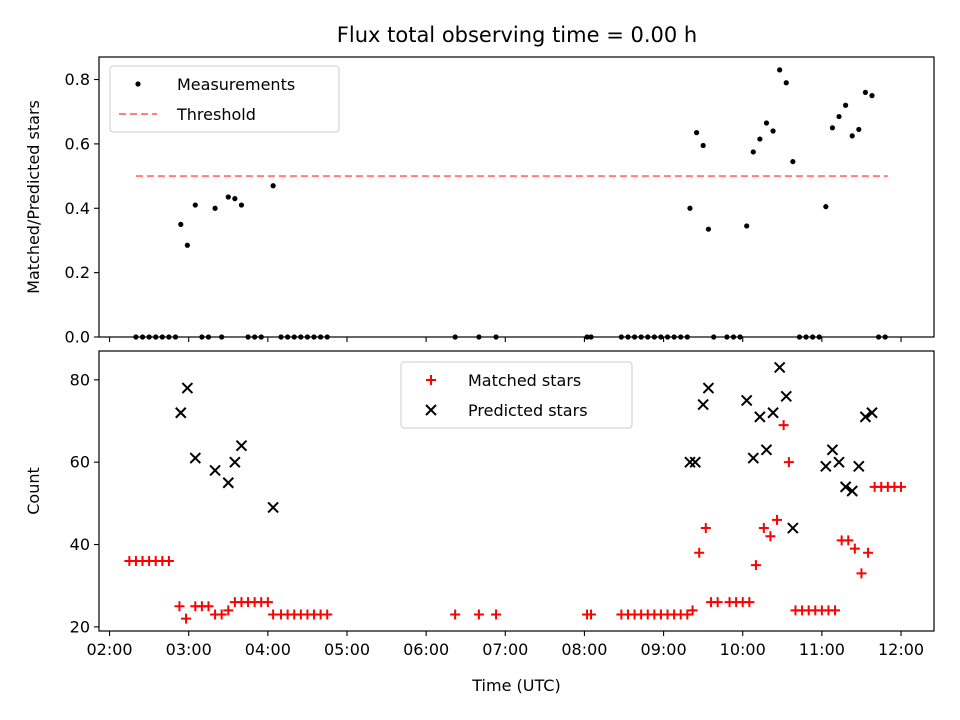 The image size is (960, 720). Describe the element at coordinates (224, 99) in the screenshot. I see `top-legend: Measurements Threshold` at that location.